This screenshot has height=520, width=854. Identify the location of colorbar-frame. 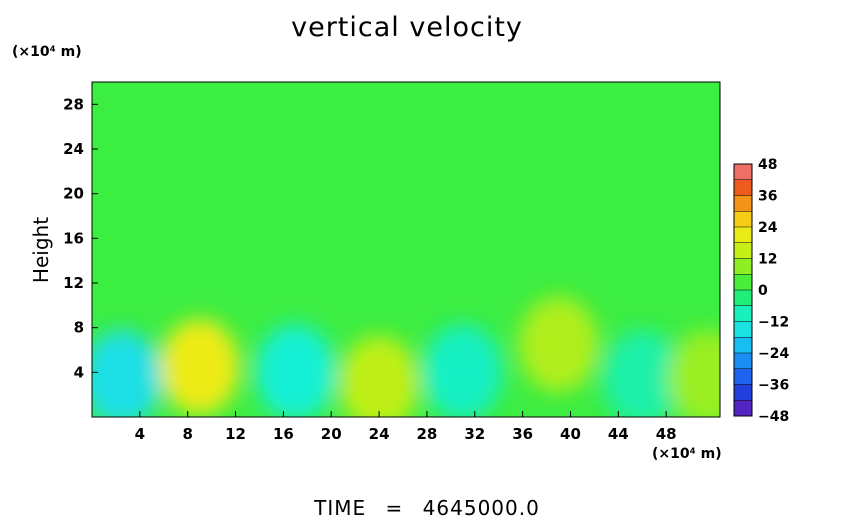
(743, 290).